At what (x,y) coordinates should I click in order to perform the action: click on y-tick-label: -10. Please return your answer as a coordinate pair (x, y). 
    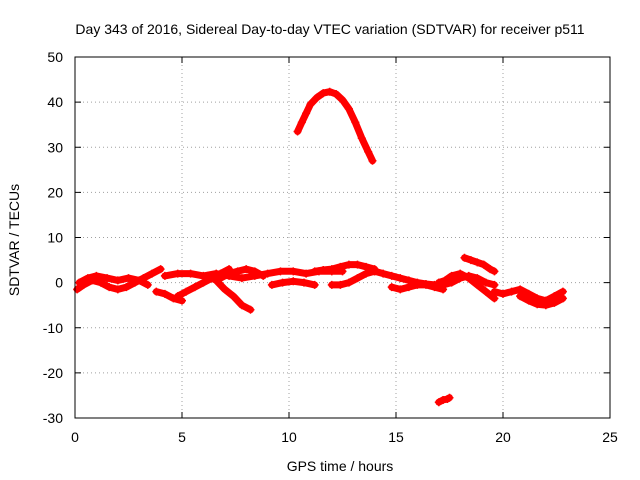
    Looking at the image, I should click on (53, 328).